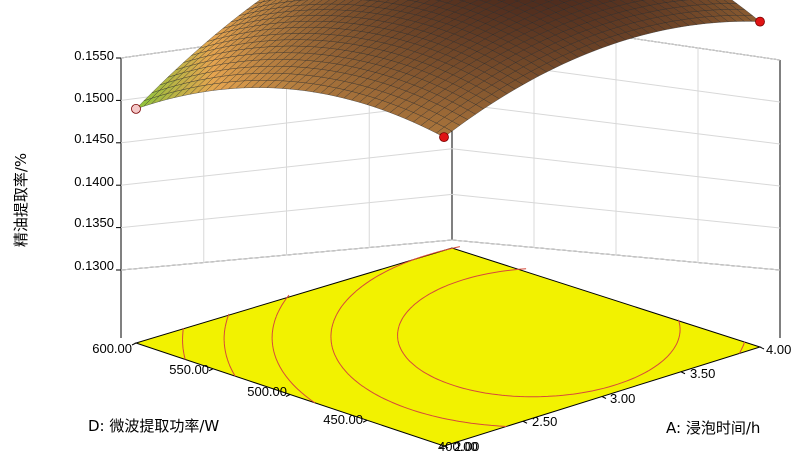 This screenshot has width=799, height=455. I want to click on x-tick-label: 3.00, so click(622, 398).